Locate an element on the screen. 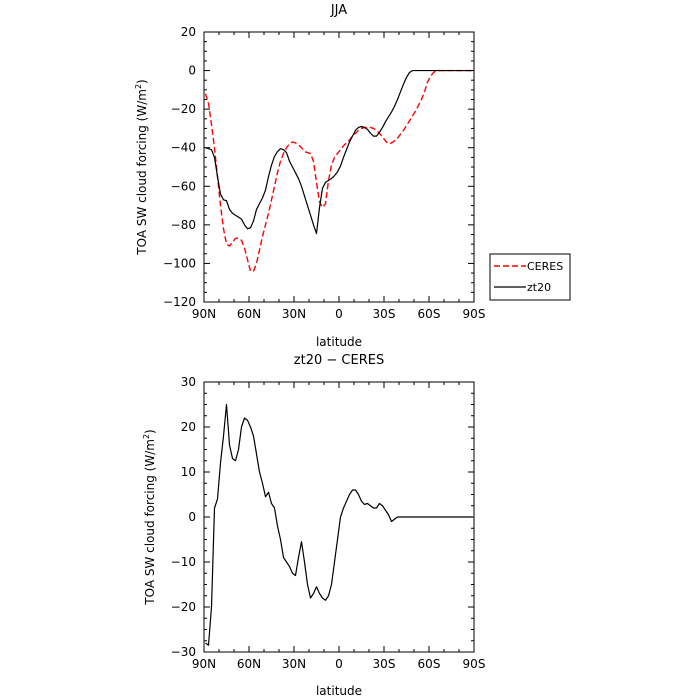 Image resolution: width=700 pixels, height=700 pixels. y-tick-label: −40 is located at coordinates (183, 148).